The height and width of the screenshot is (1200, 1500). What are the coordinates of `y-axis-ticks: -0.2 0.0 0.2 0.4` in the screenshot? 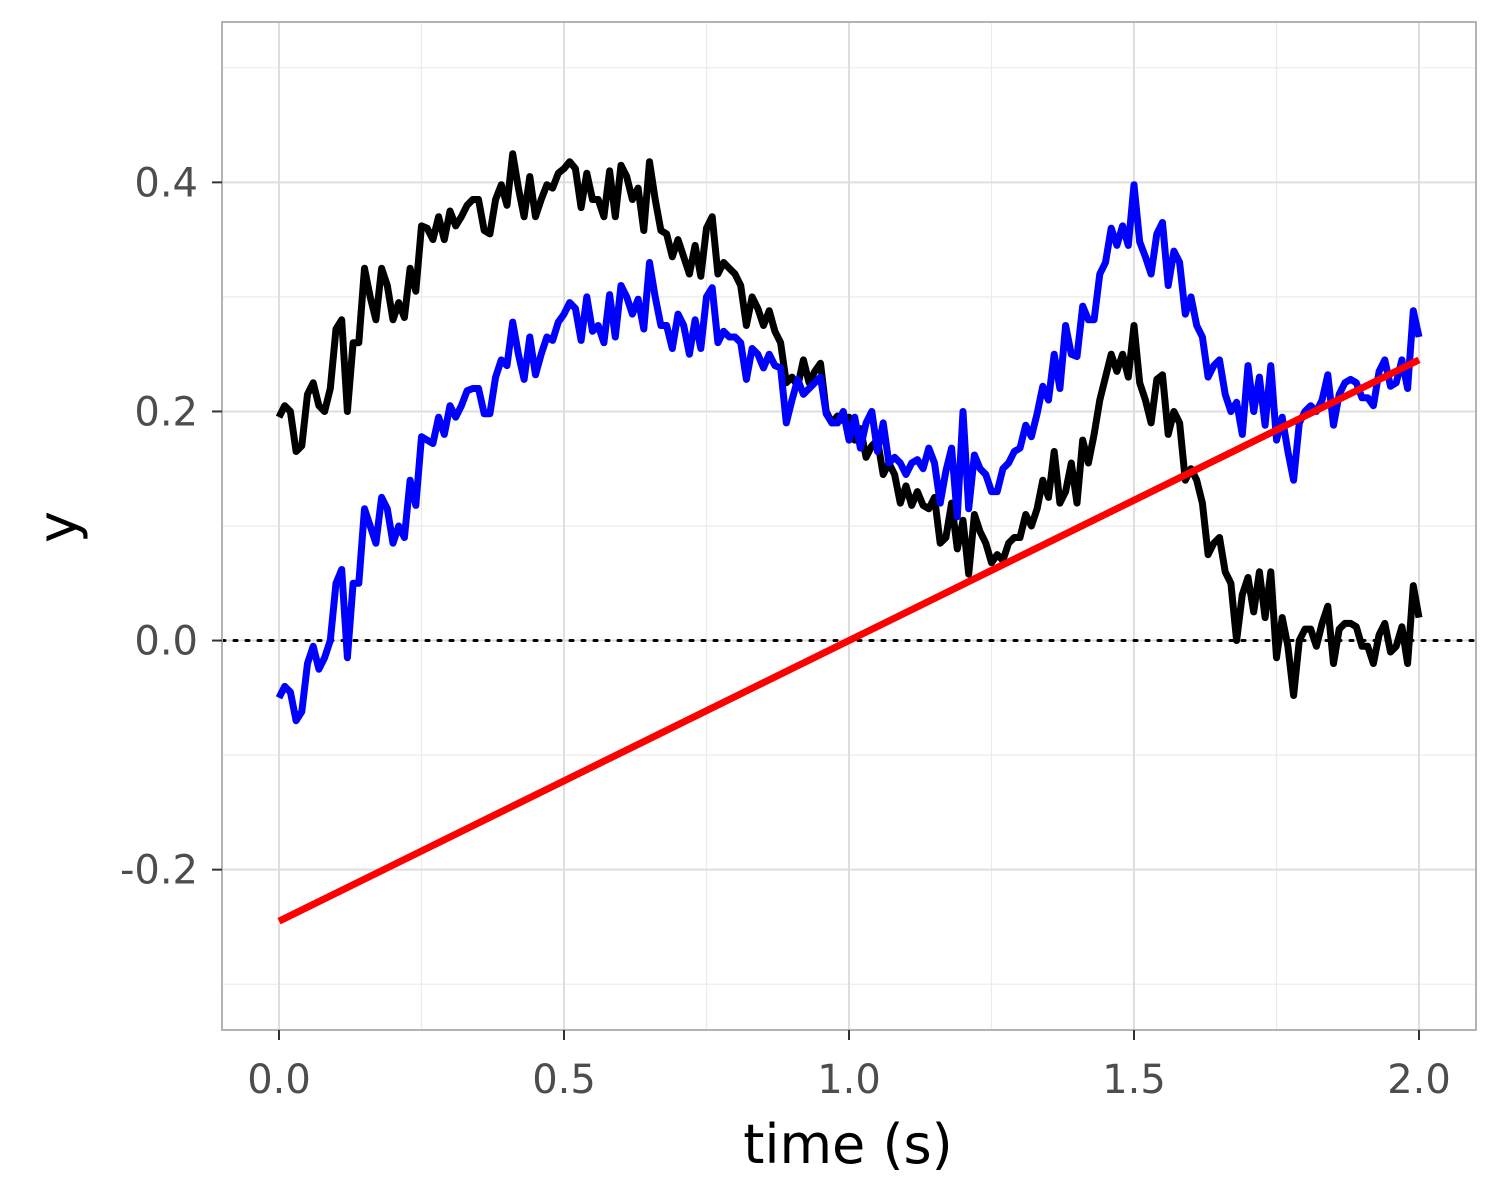 It's located at (171, 527).